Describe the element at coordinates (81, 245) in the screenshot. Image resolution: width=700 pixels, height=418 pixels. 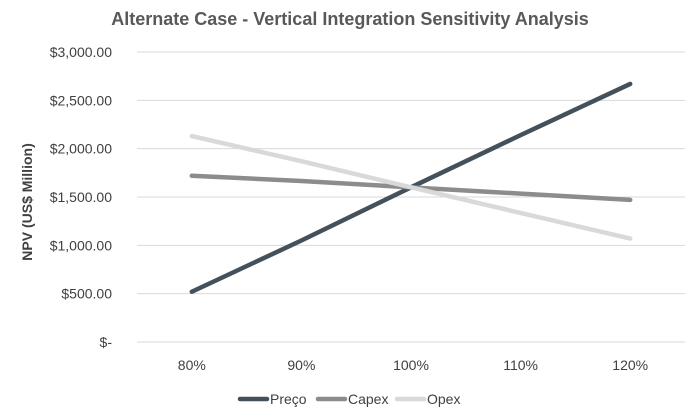
I see `y-tick-label: $1,000.00` at that location.